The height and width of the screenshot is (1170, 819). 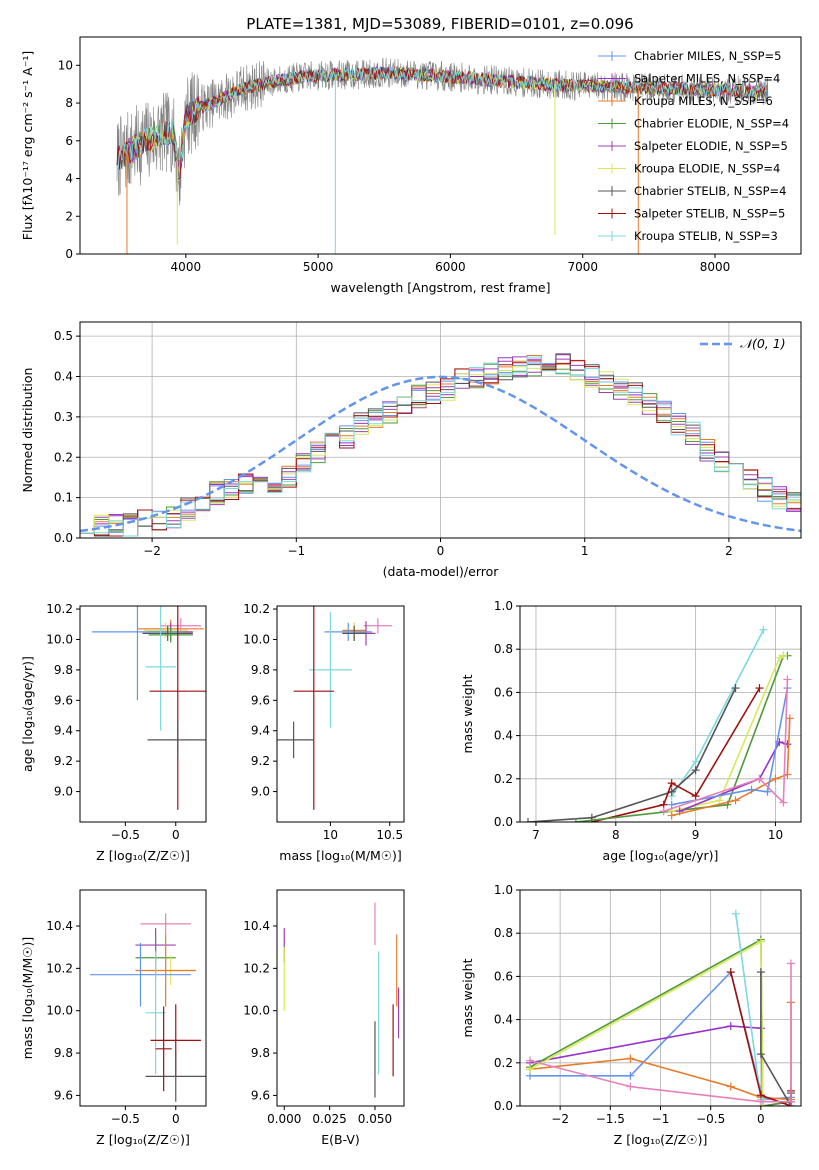 I want to click on age_vs_mass-ytick-label: 9.8, so click(x=260, y=670).